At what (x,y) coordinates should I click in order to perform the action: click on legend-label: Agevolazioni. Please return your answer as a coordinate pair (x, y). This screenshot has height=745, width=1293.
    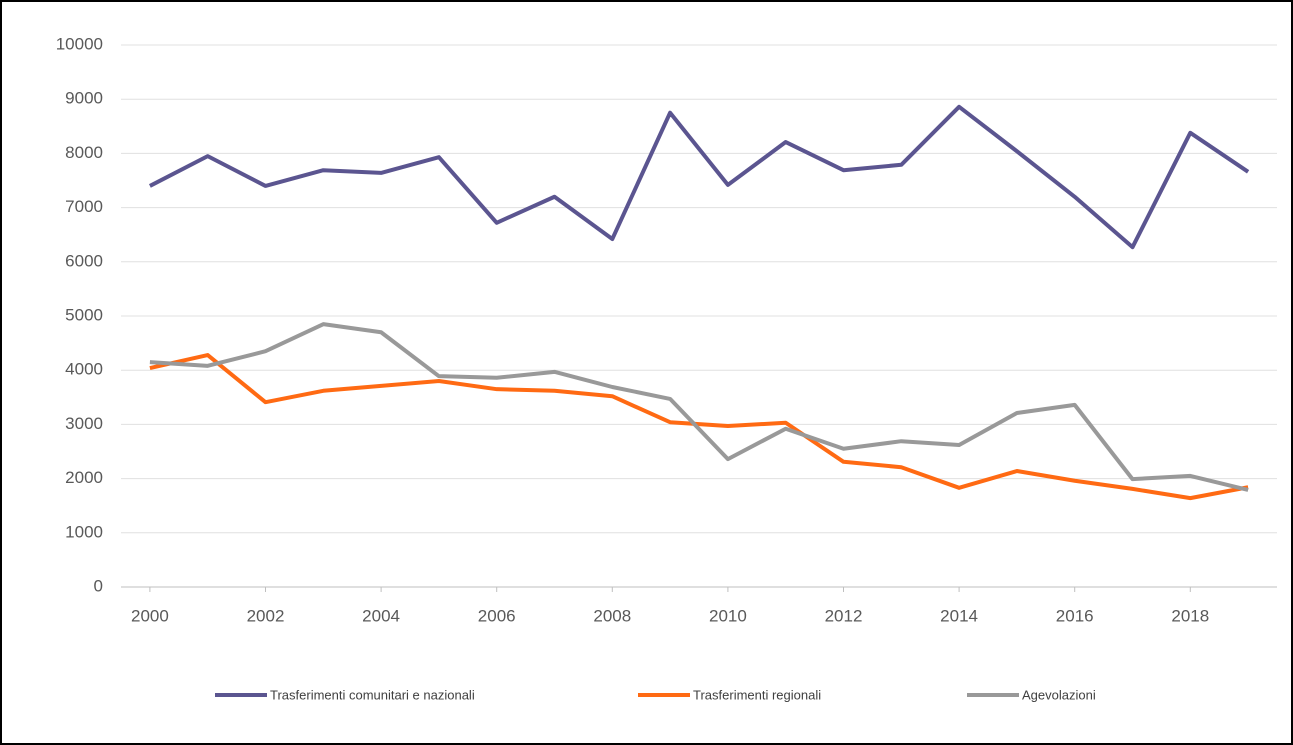
    Looking at the image, I should click on (1059, 694).